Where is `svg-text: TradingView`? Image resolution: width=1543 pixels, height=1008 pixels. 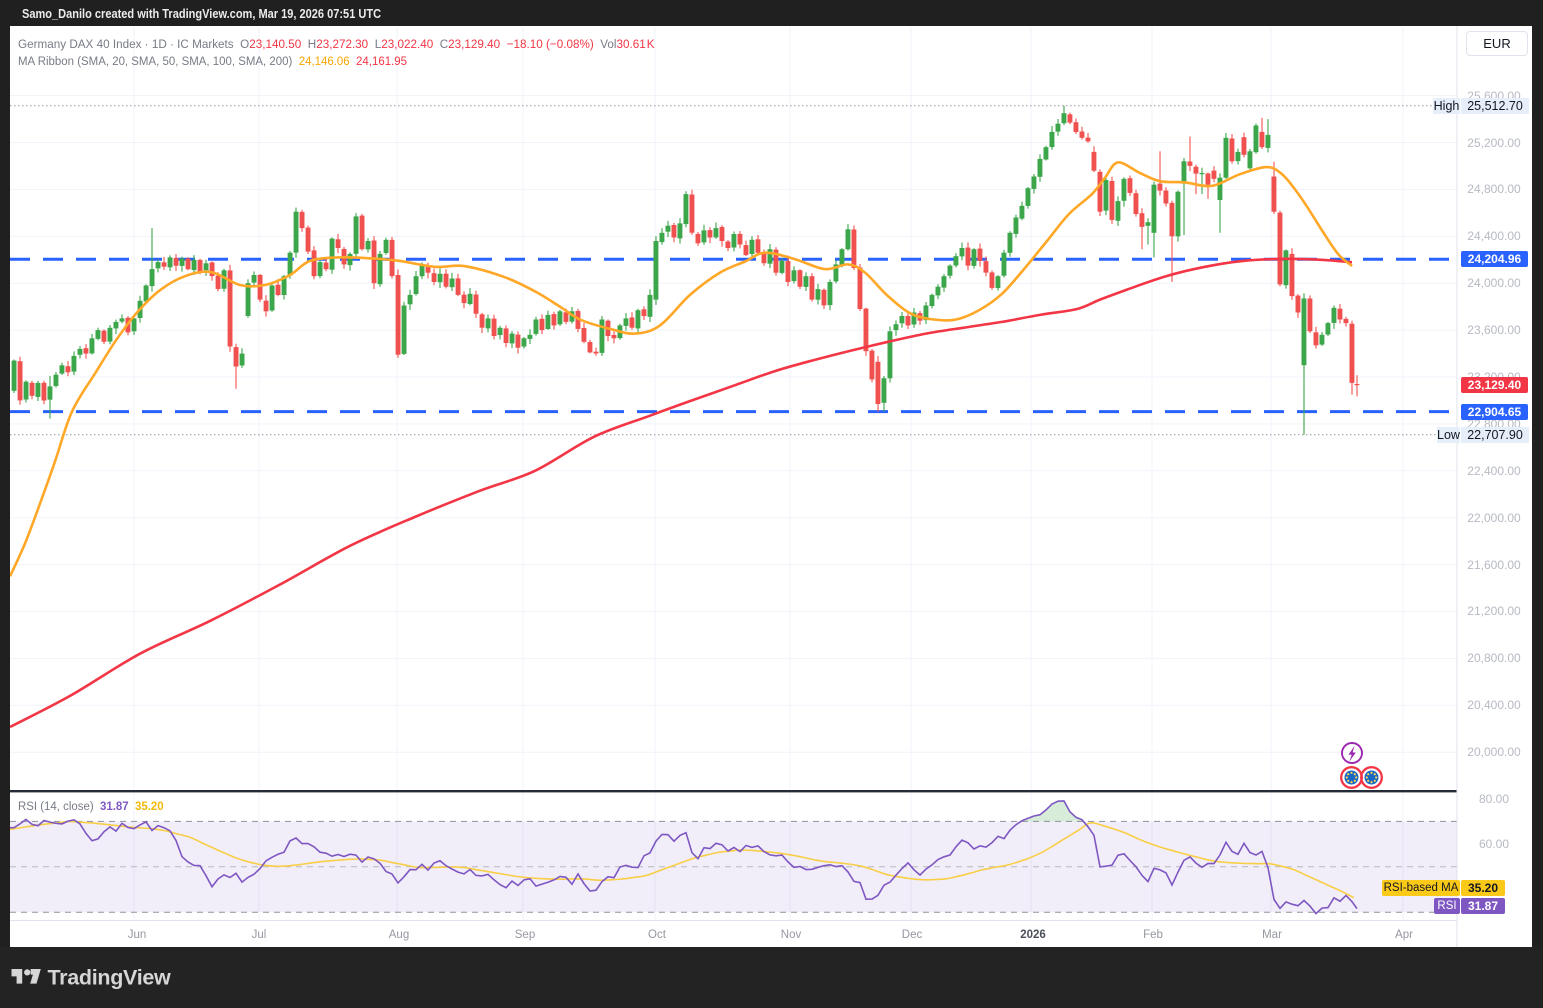 svg-text: TradingView is located at coordinates (110, 978).